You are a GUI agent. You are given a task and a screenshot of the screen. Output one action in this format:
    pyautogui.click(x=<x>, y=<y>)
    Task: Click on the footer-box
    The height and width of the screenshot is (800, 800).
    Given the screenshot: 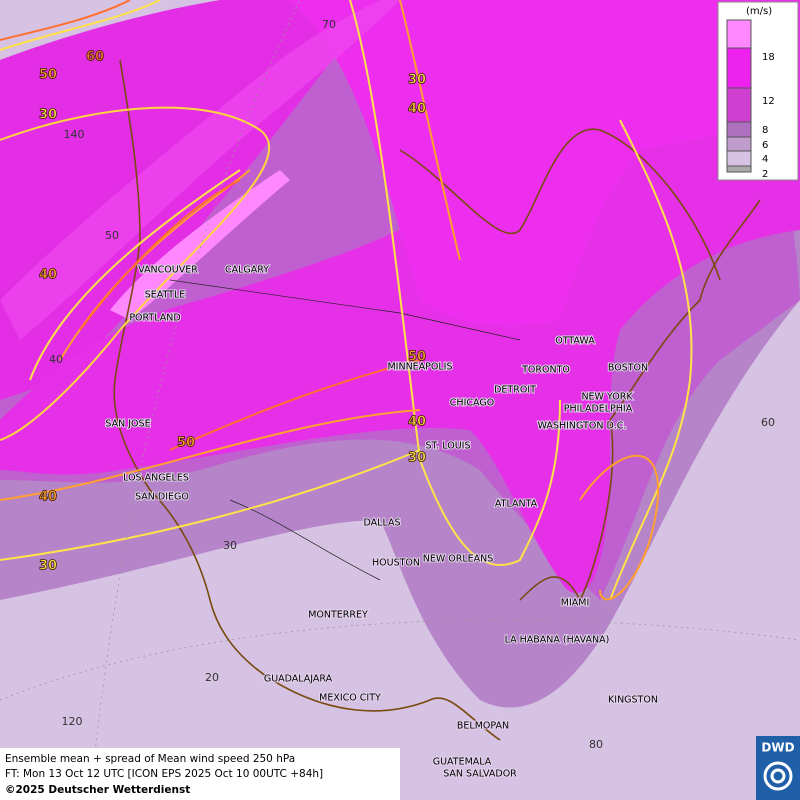 What is the action you would take?
    pyautogui.click(x=200, y=774)
    